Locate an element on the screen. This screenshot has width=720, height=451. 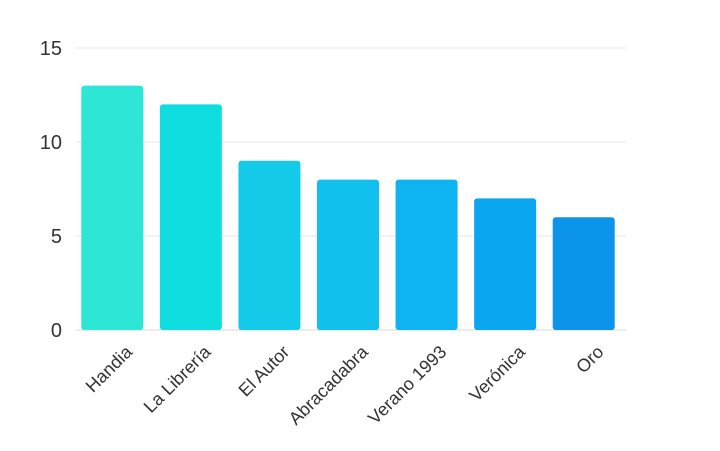
x-tick-label: Verónica is located at coordinates (497, 373).